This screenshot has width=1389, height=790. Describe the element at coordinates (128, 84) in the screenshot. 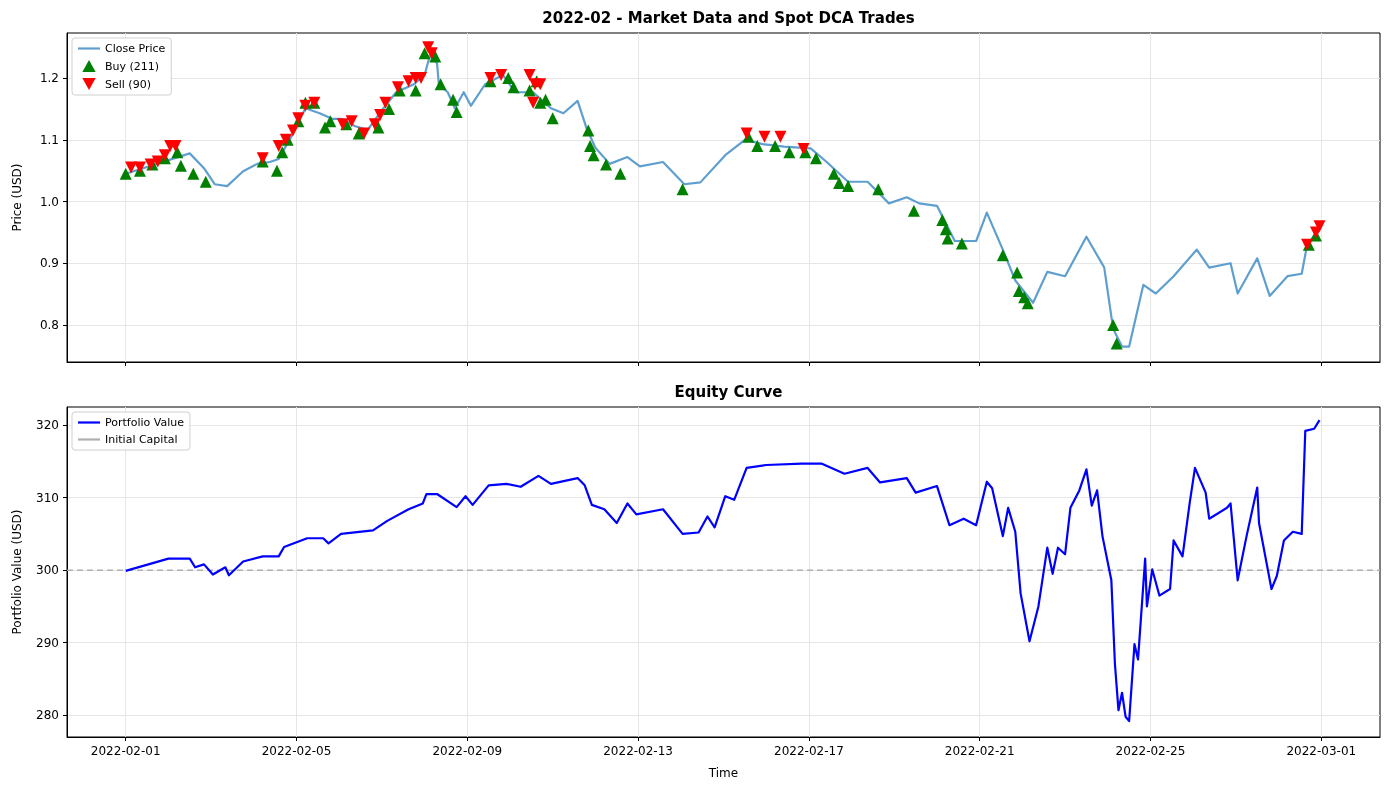

I see `legend-label: Sell (90)` at that location.